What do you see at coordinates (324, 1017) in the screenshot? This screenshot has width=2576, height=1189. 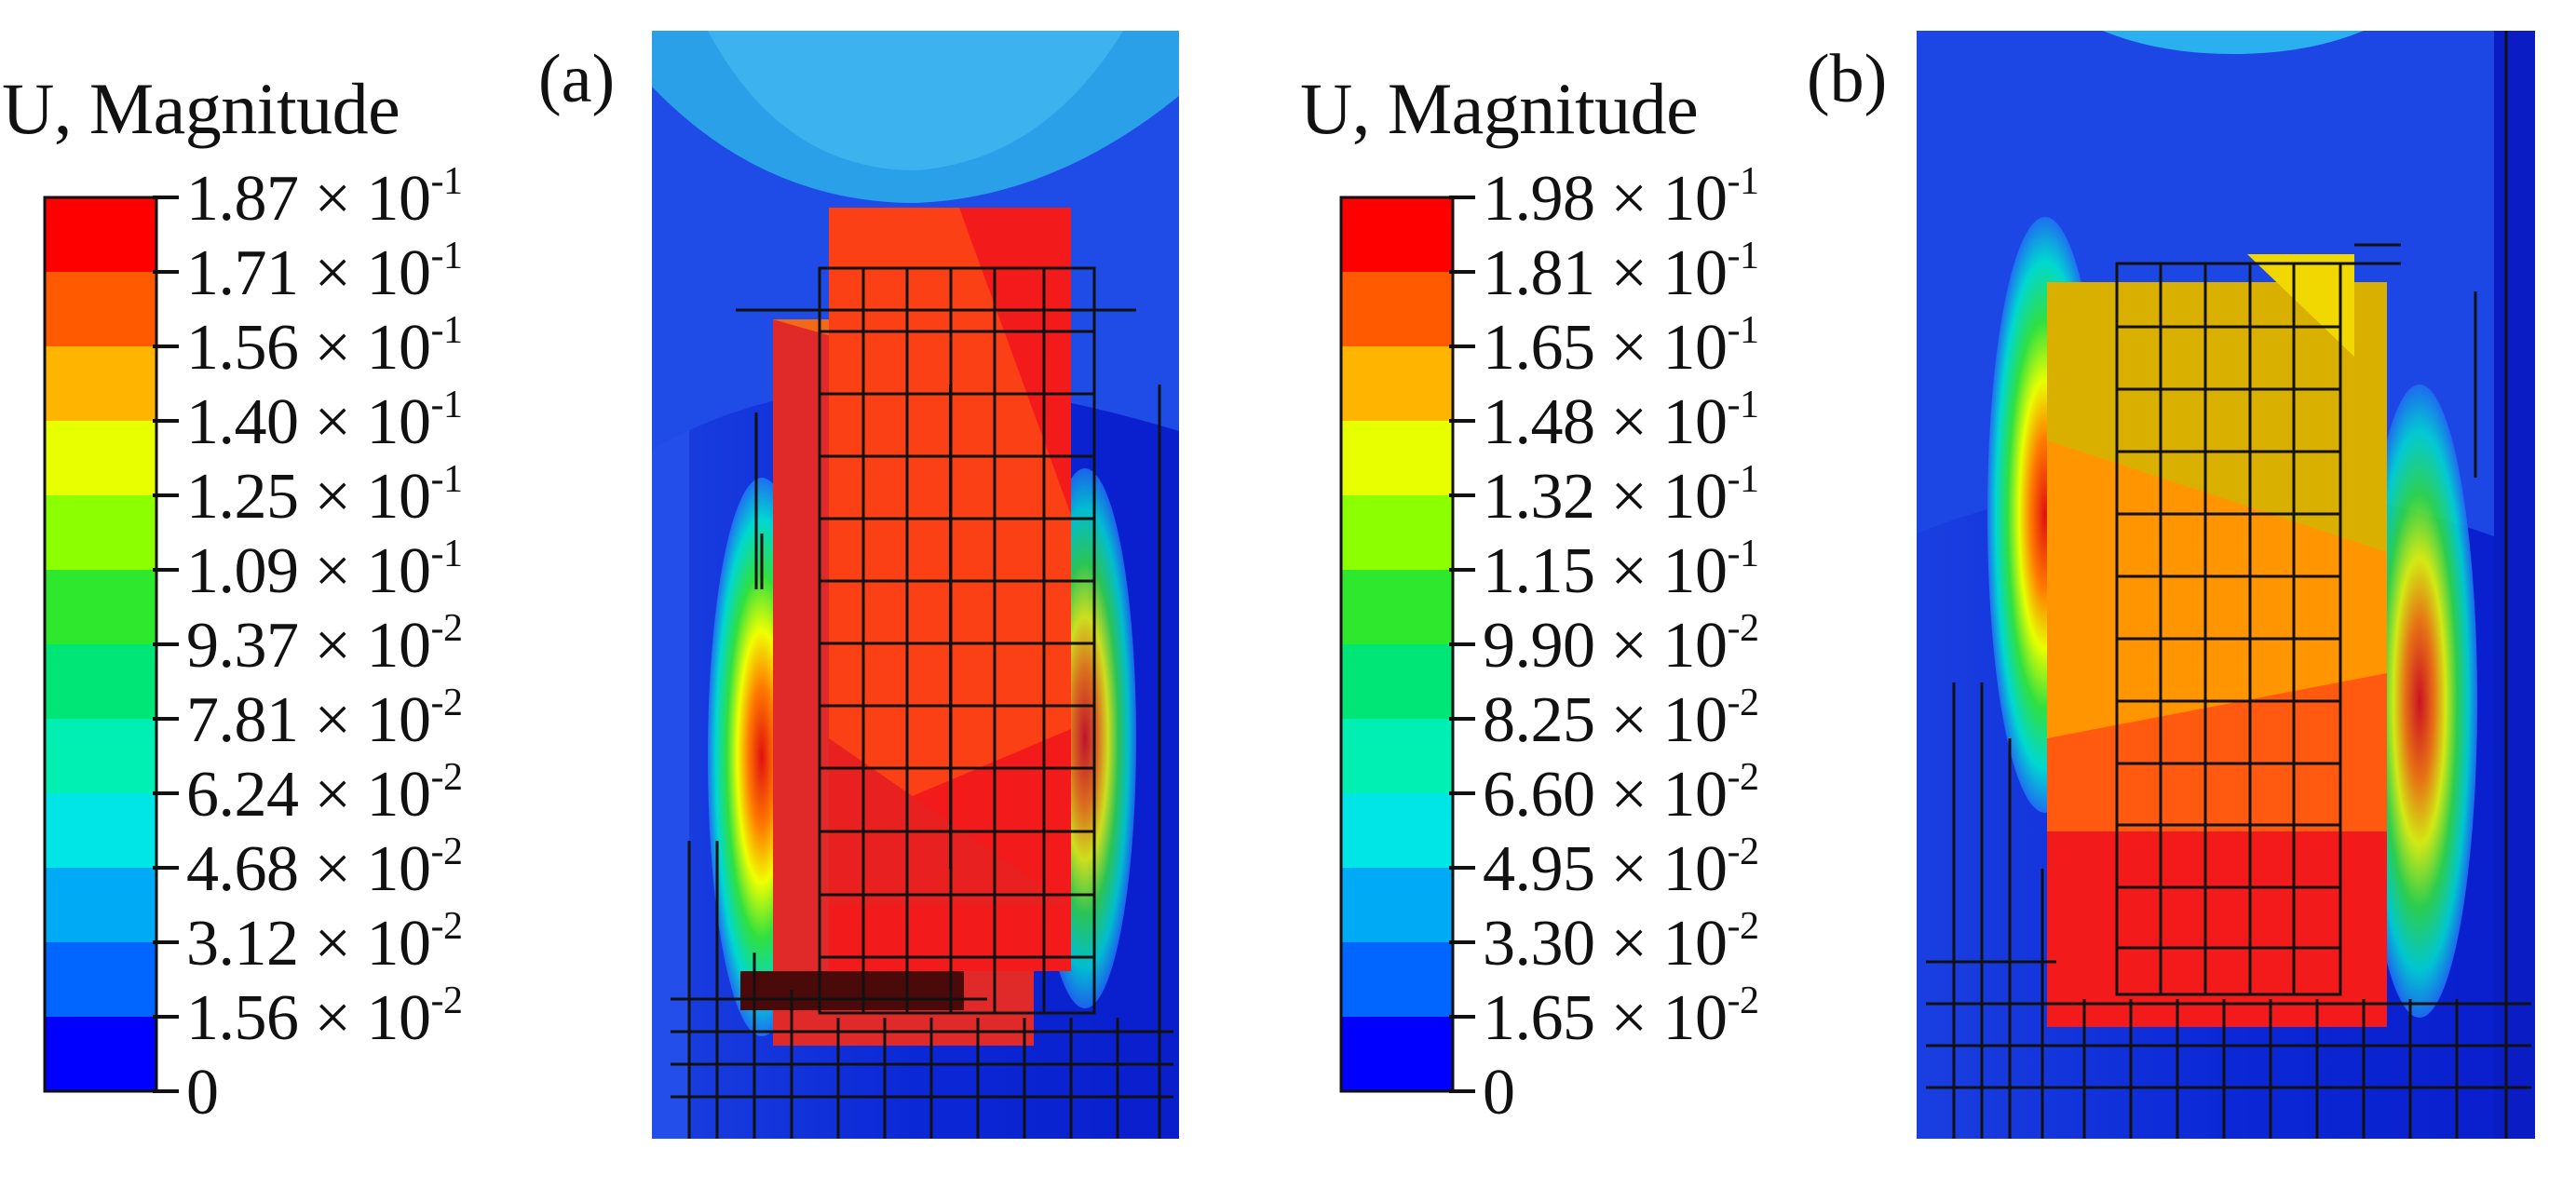 I see `legend-tick-label: 1.56 × 10⁻²` at bounding box center [324, 1017].